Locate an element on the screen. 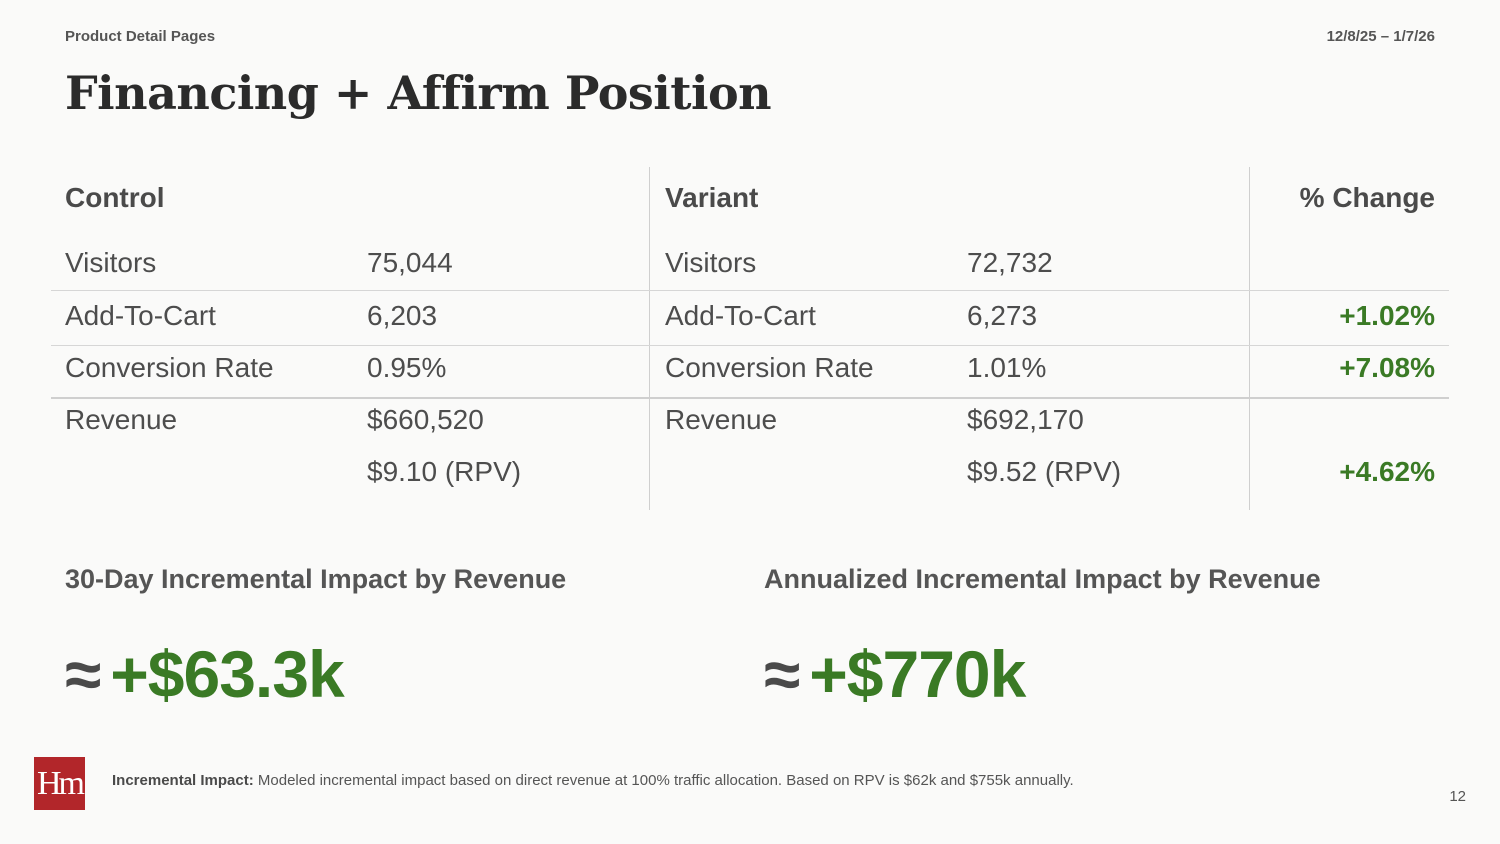 Image resolution: width=1500 pixels, height=844 pixels. impact-annual-title: Annualized Incremental Impact by Revenue is located at coordinates (1042, 579).